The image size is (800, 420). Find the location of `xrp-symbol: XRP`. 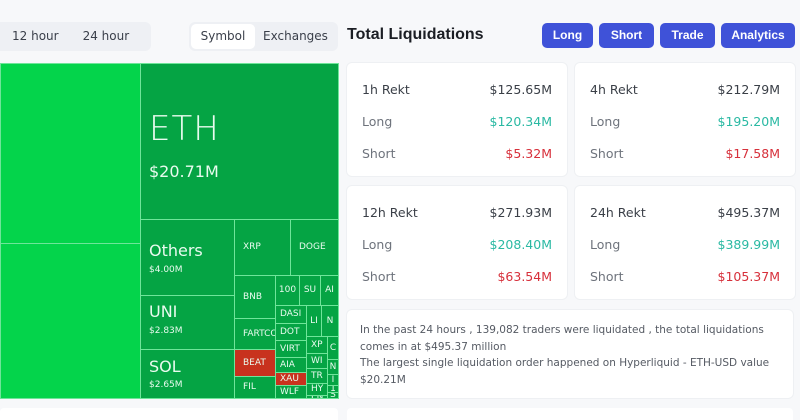

xrp-symbol: XRP is located at coordinates (252, 247).